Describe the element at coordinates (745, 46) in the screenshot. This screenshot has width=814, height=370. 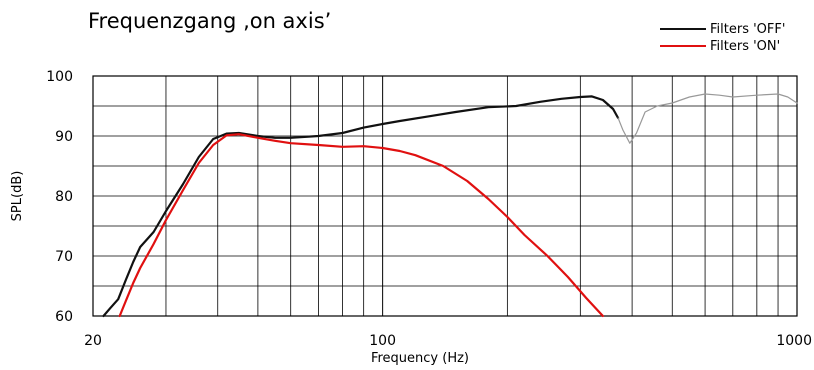
I see `legend-label-filters-on: Filters 'ON'` at that location.